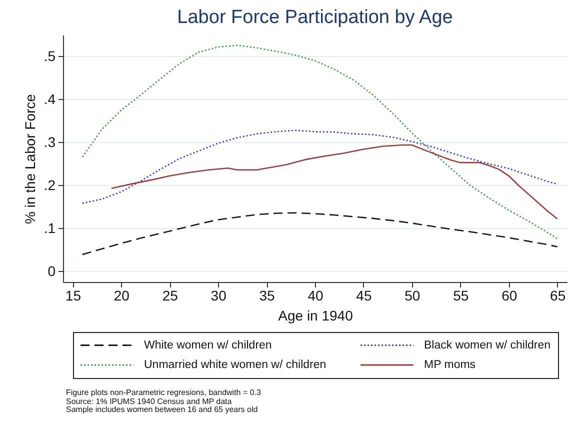  I want to click on x-tick-label: 40, so click(316, 296).